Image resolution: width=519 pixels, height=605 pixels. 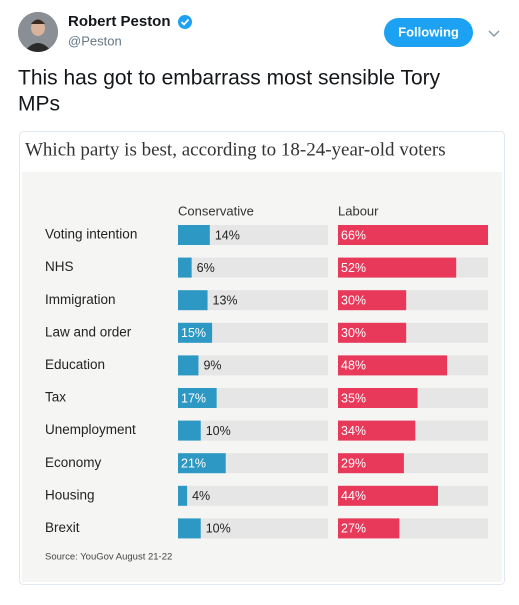 What do you see at coordinates (358, 210) in the screenshot?
I see `legend-label: Labour` at bounding box center [358, 210].